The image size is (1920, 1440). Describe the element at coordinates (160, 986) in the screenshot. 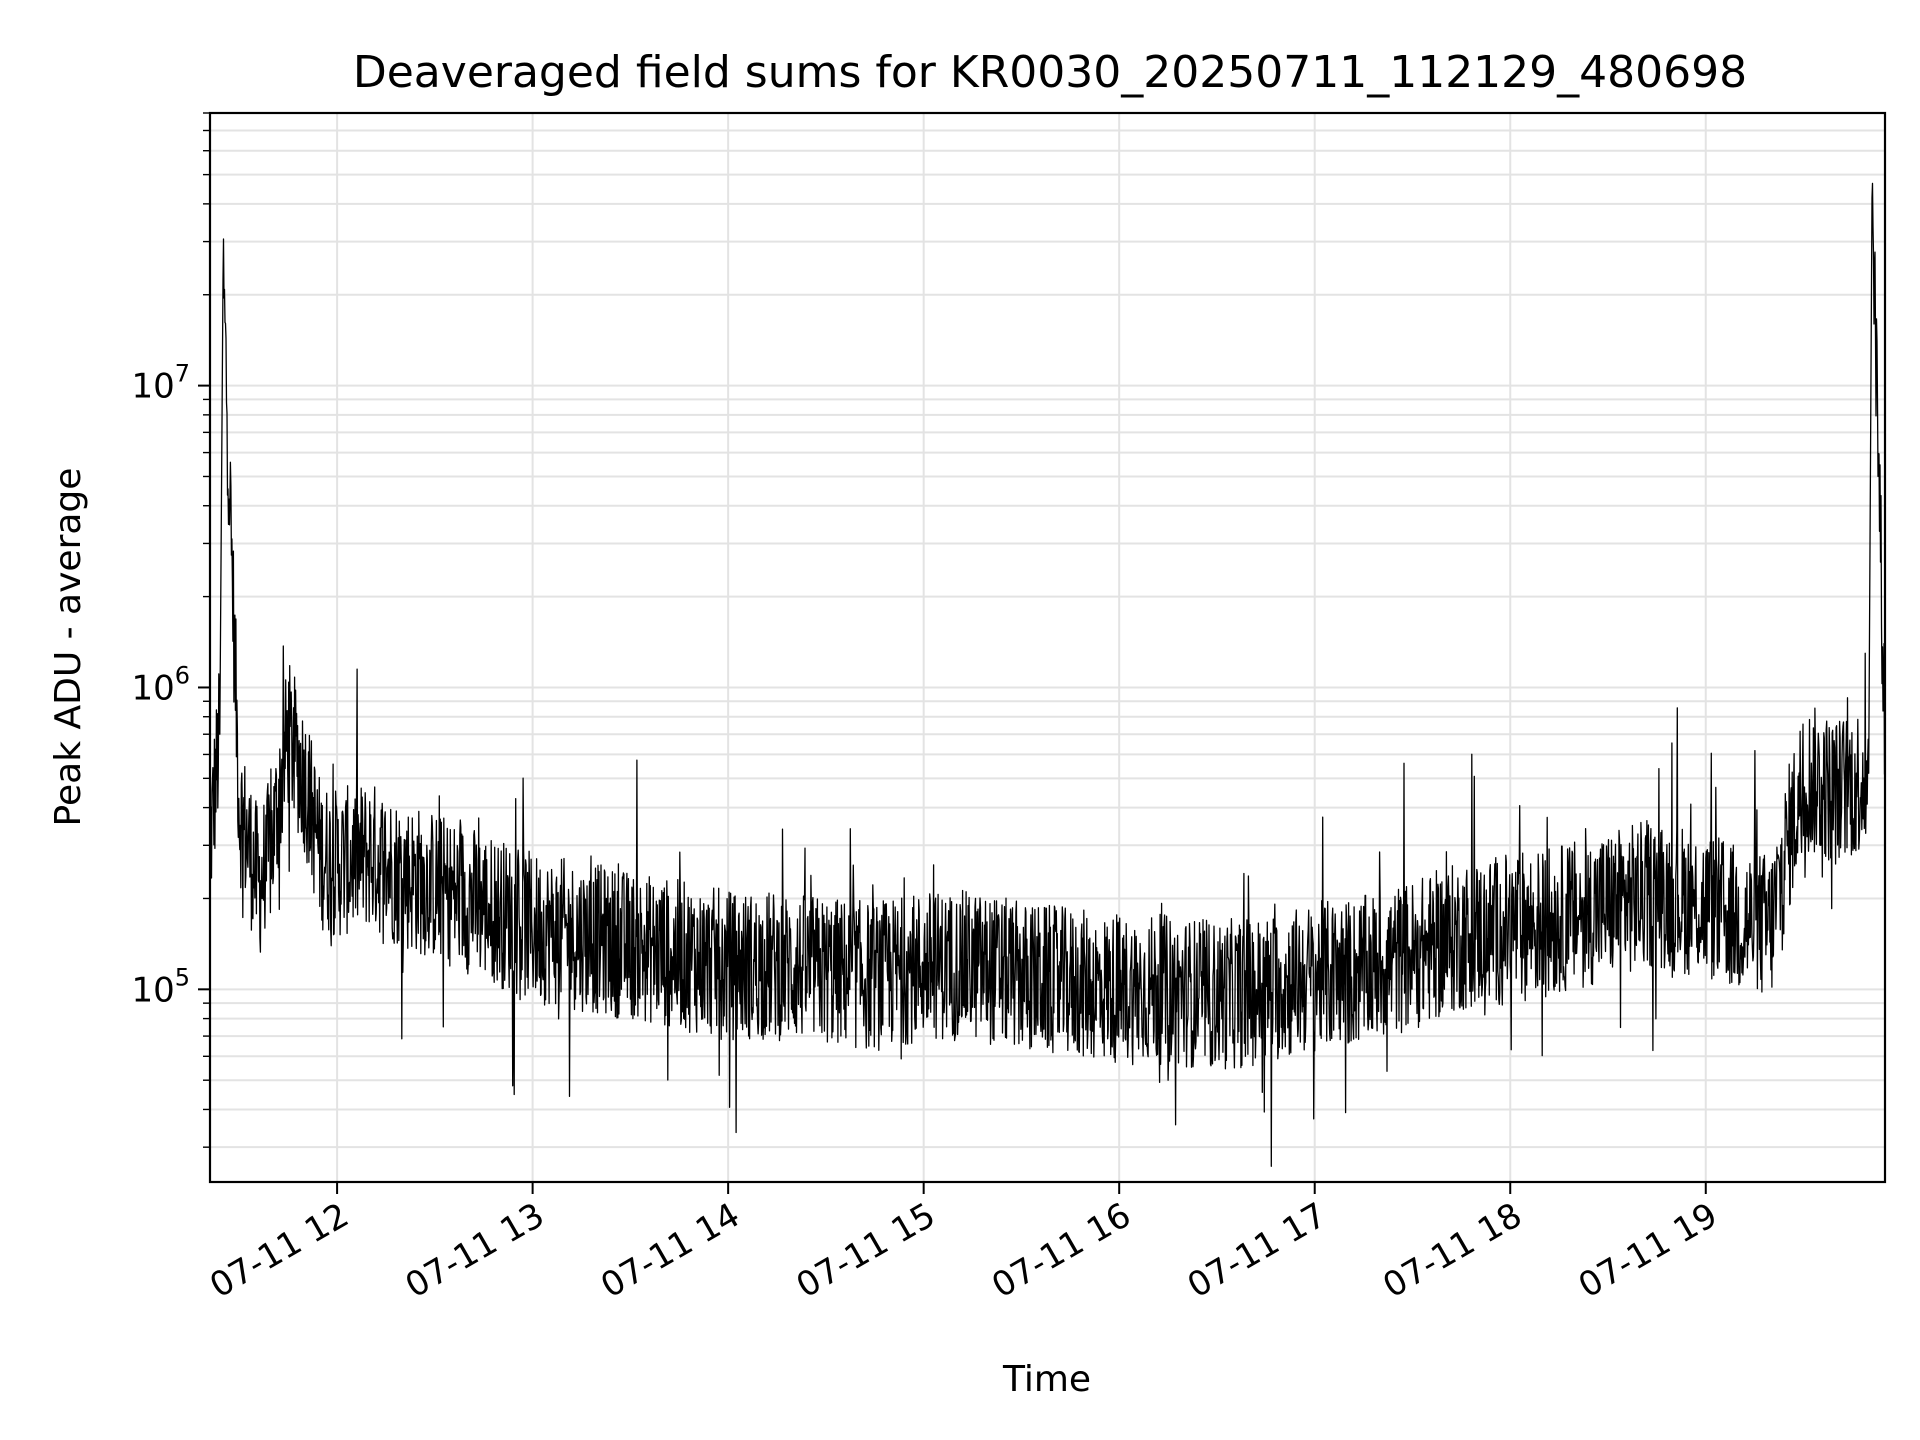

I see `y-tick-label: 10⁵` at that location.